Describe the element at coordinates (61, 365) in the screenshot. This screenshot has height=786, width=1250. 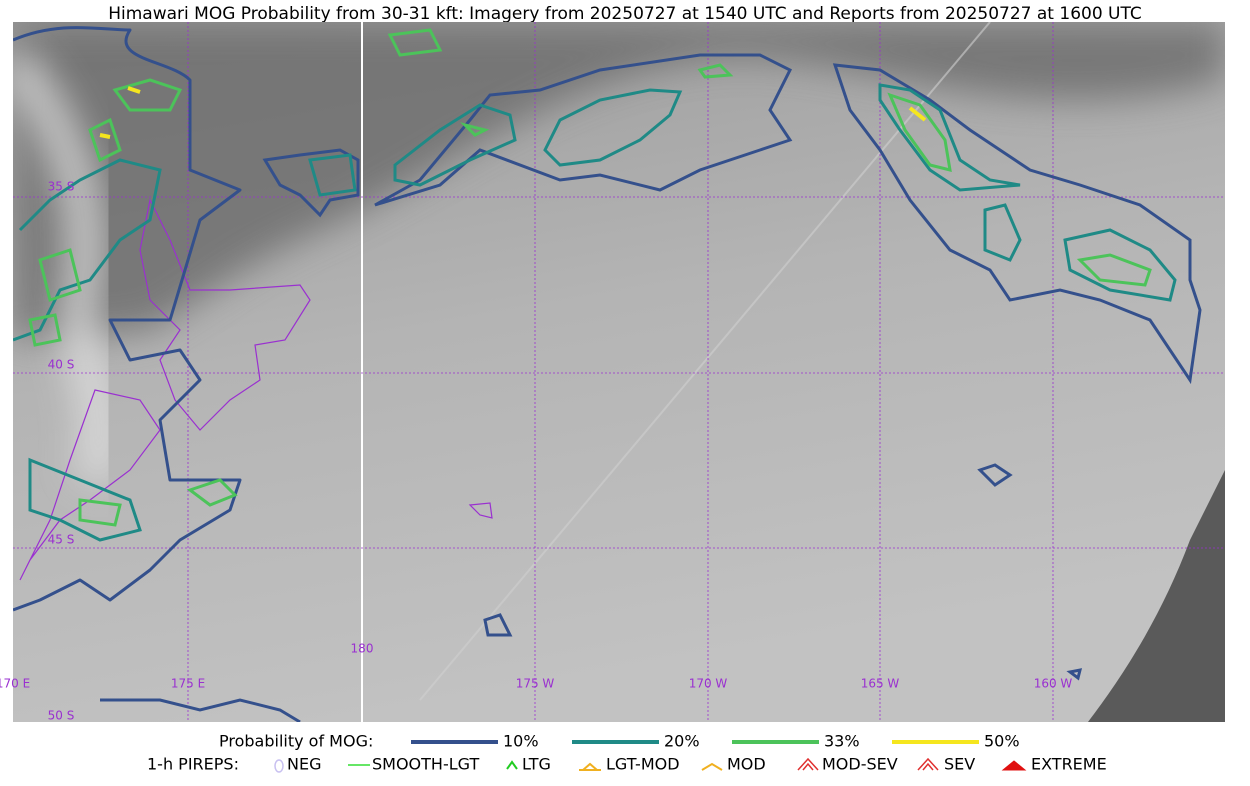
I see `latitude-label: 40 S` at that location.